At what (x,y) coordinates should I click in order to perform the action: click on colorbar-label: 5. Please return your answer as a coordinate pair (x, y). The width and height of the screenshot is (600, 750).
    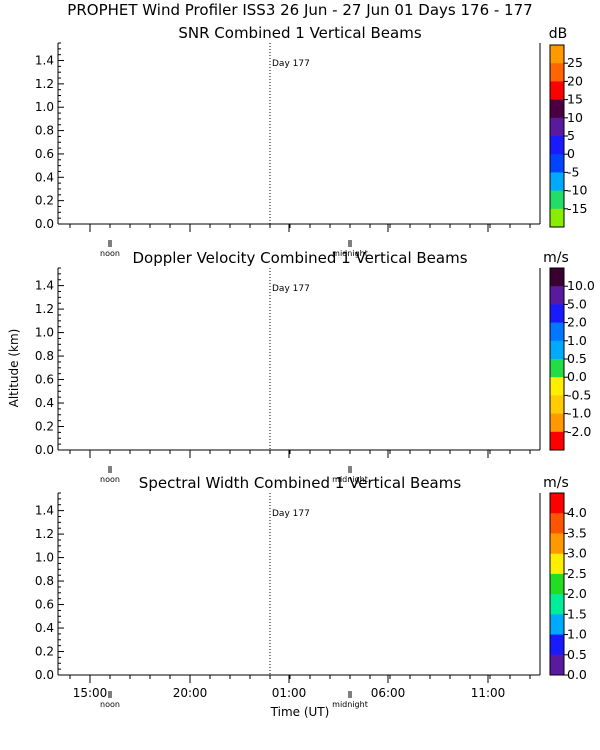
    Looking at the image, I should click on (571, 135).